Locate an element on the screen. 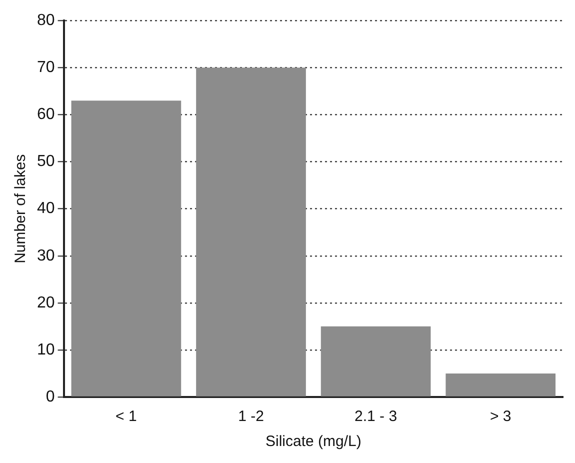 Image resolution: width=575 pixels, height=463 pixels. y-tick-label: 20 is located at coordinates (46, 303).